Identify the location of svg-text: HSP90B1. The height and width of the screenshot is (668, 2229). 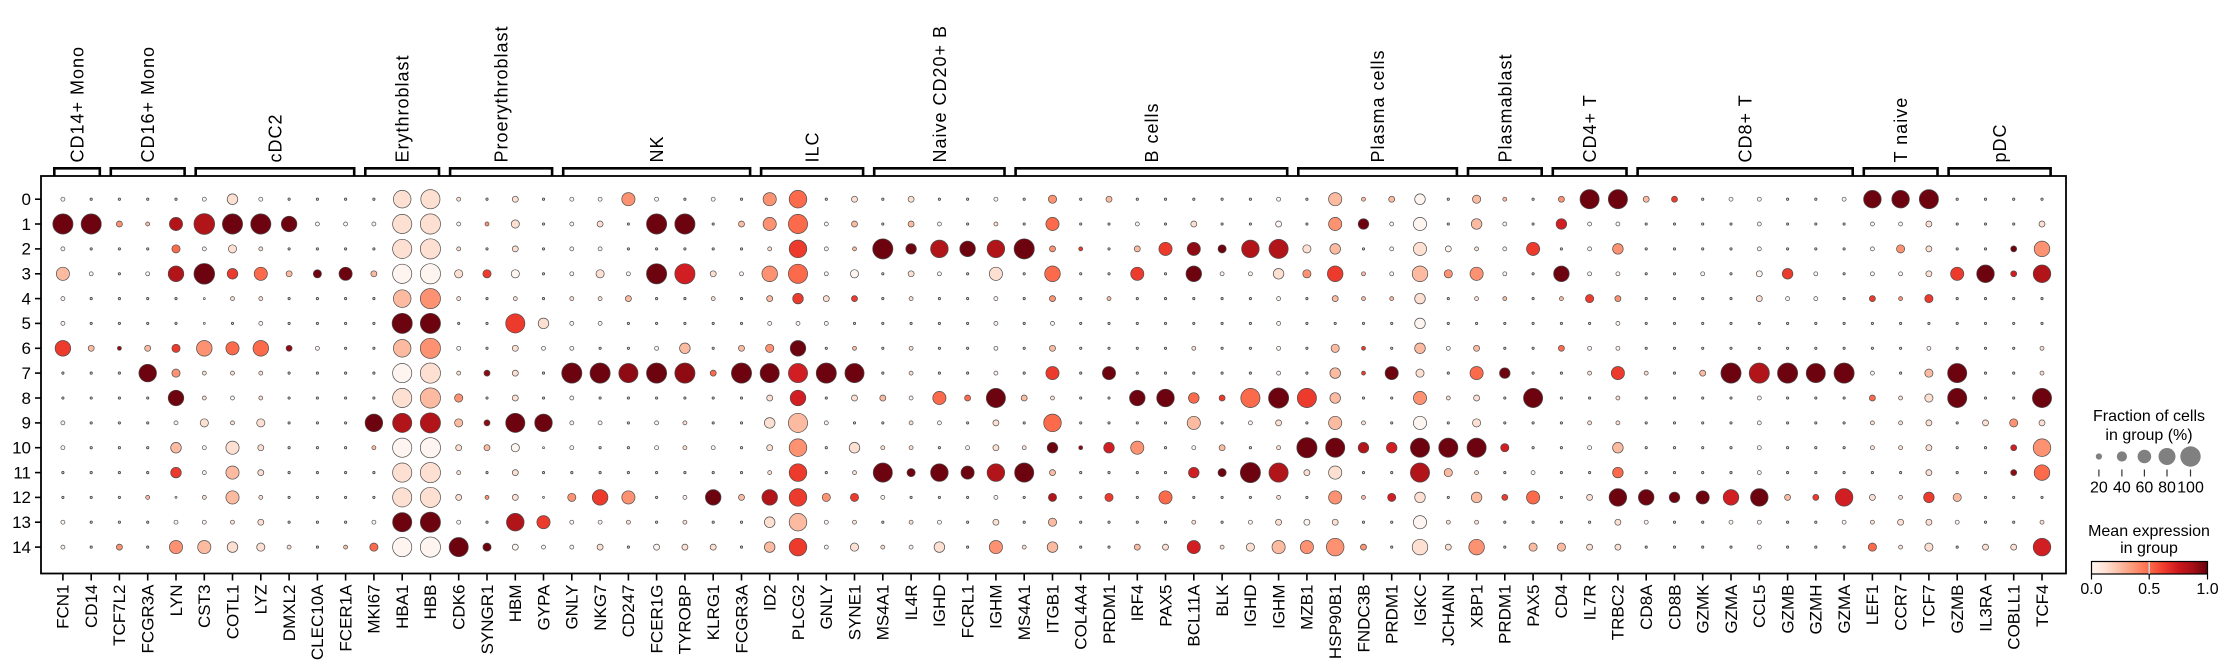
(1335, 622).